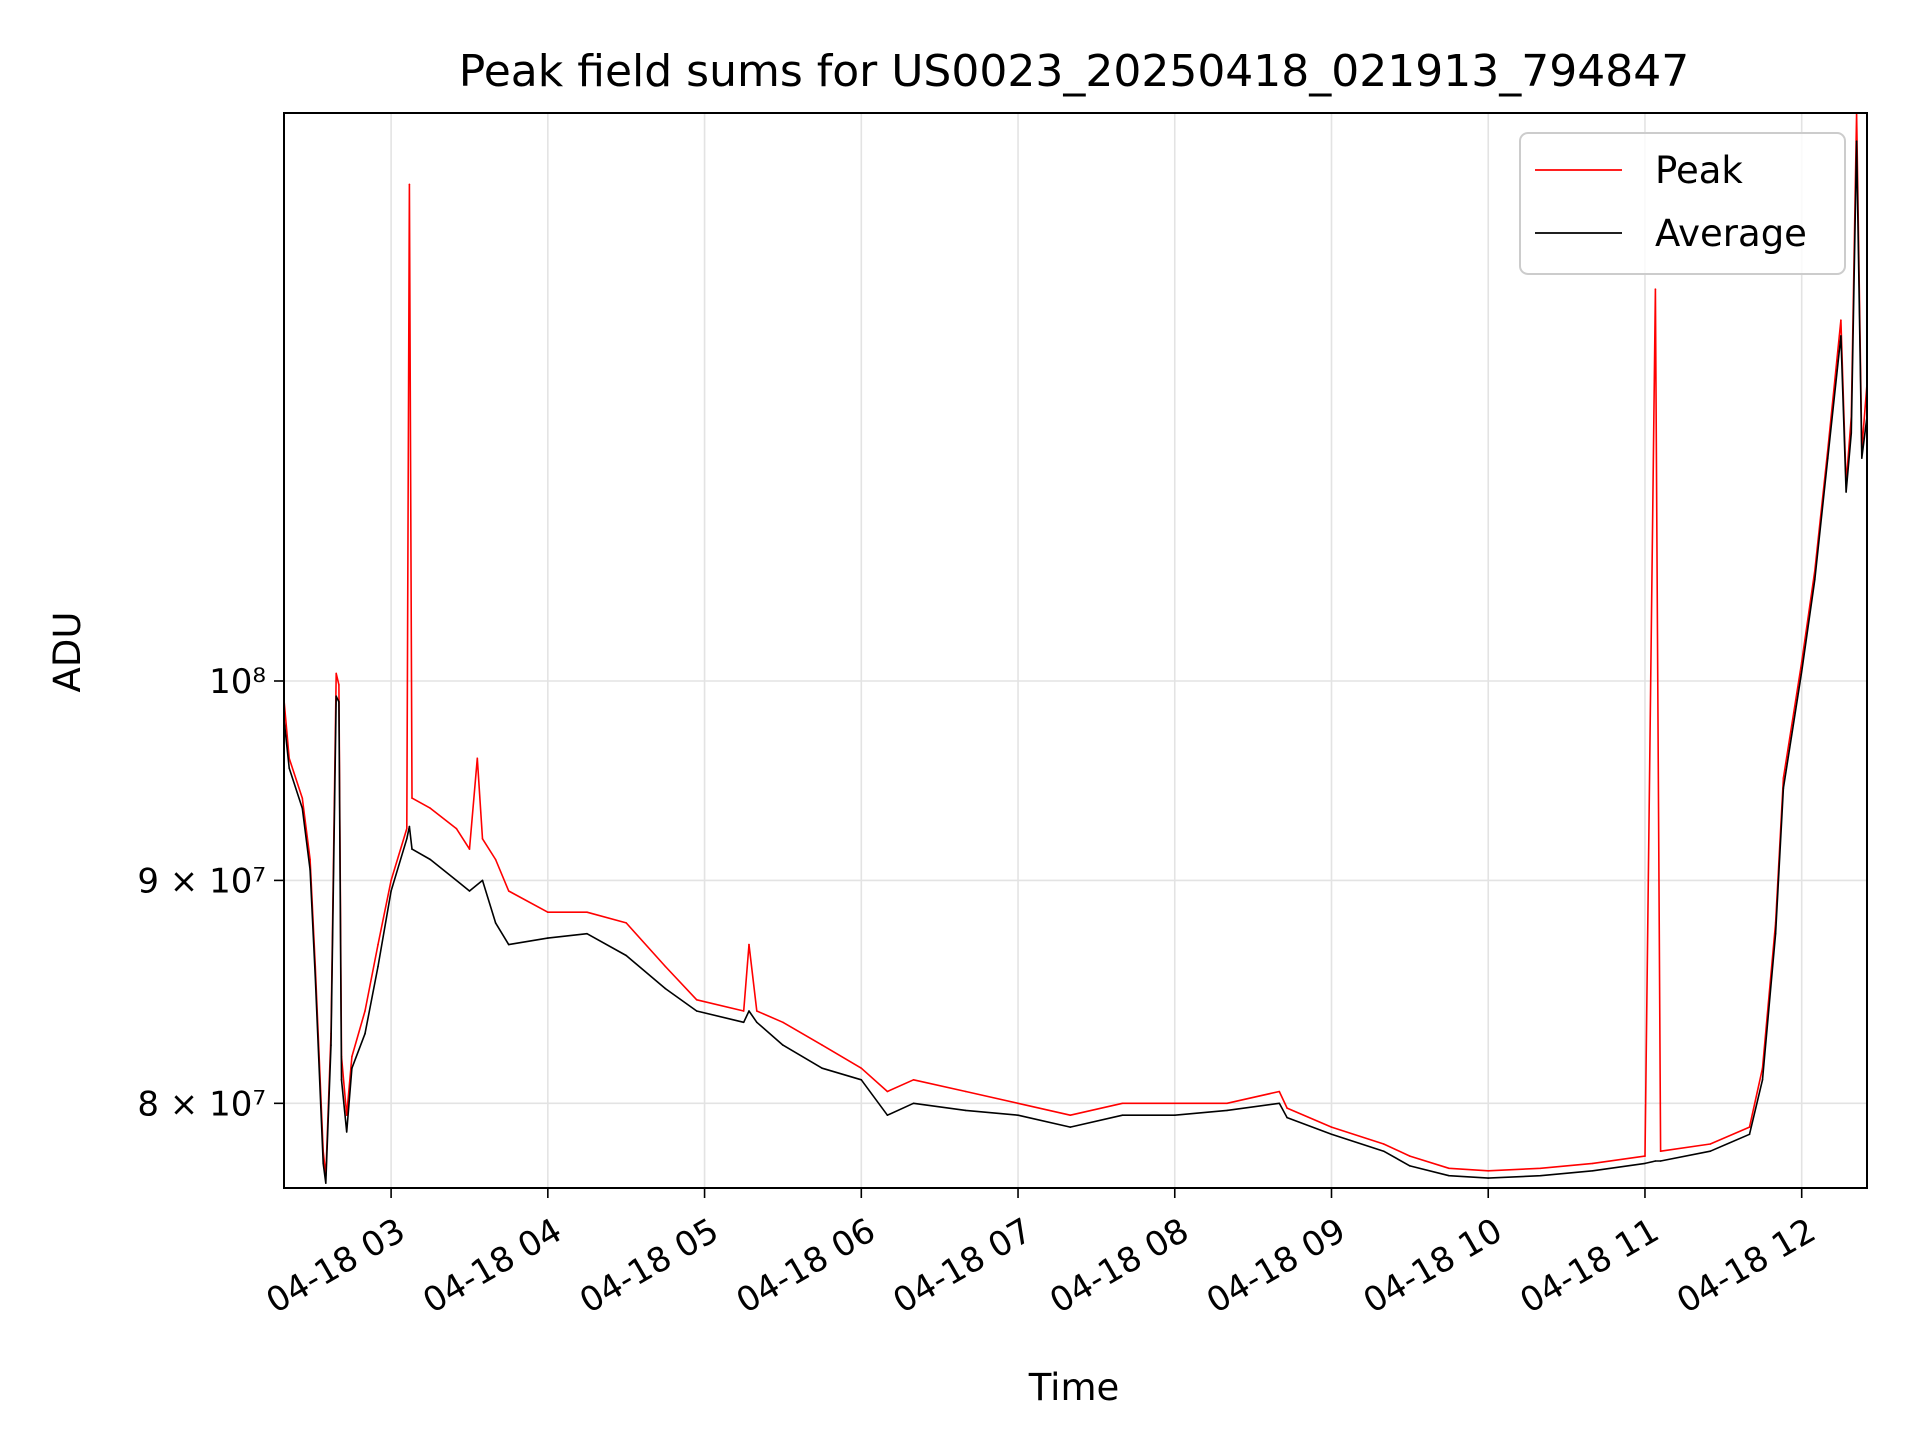 This screenshot has height=1440, width=1920. I want to click on y-tick-label: 8 × 10⁷, so click(201, 1104).